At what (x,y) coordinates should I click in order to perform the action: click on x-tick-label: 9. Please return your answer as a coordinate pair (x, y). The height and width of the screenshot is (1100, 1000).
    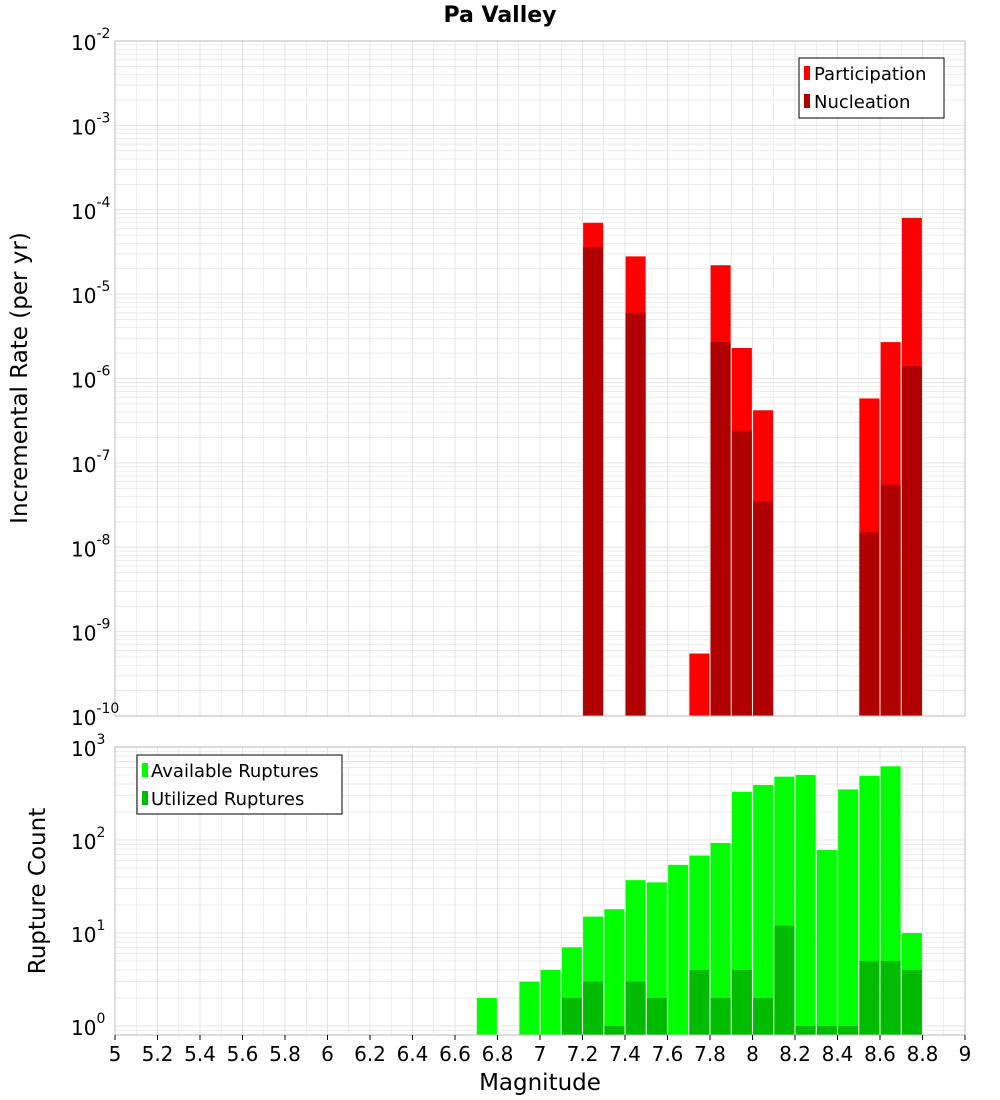
    Looking at the image, I should click on (965, 1054).